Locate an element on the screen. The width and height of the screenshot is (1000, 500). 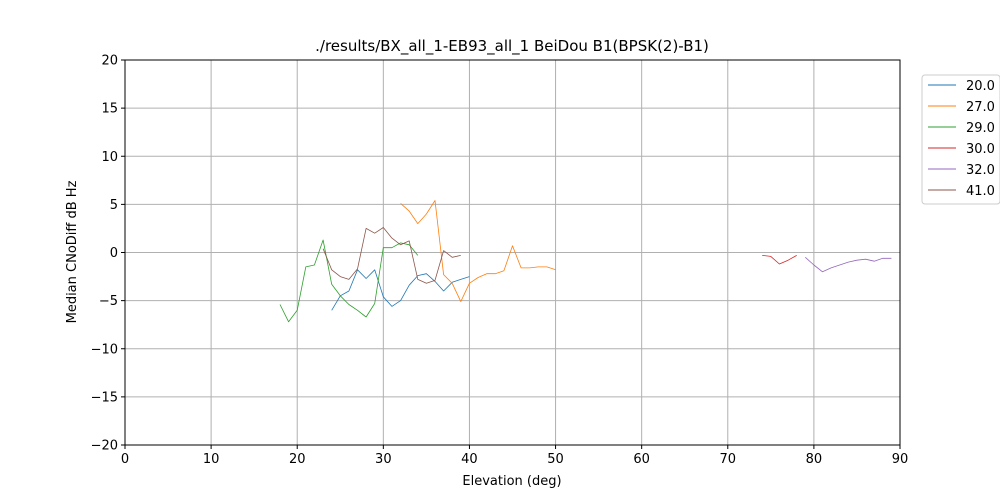
x-tick-label: 20 is located at coordinates (297, 459).